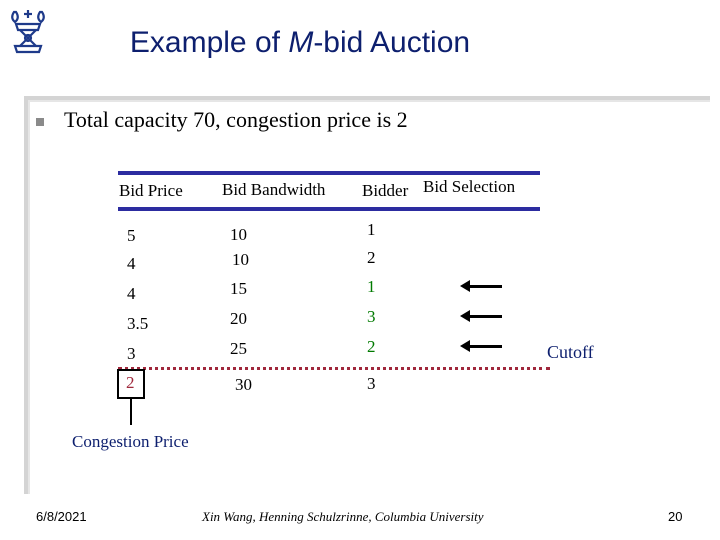 This screenshot has height=540, width=720. I want to click on congestion-price-box, so click(131, 384).